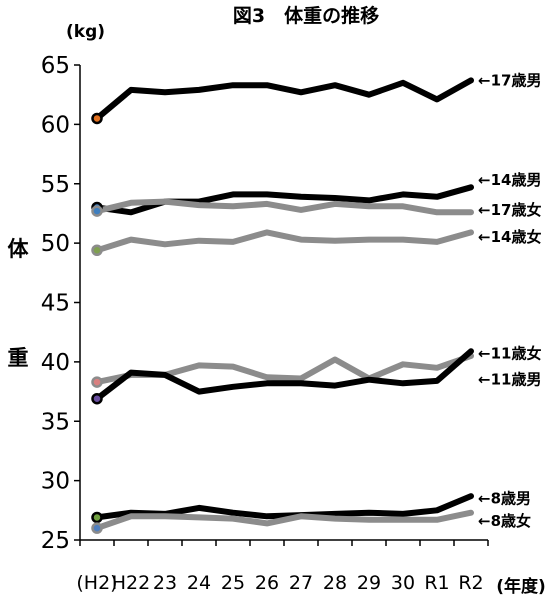 The width and height of the screenshot is (545, 606). What do you see at coordinates (504, 498) in the screenshot?
I see `series-label: ←8歳男` at bounding box center [504, 498].